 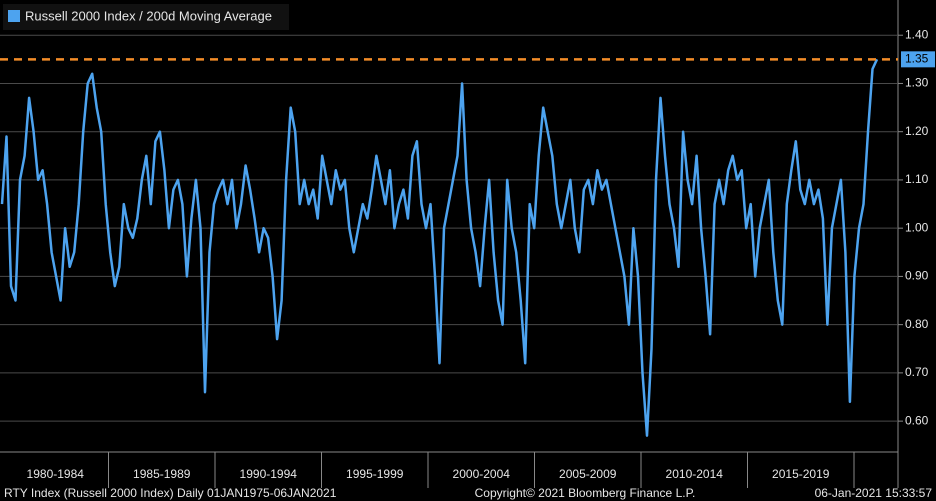 I want to click on x-tick-label: 1990-1994, so click(x=269, y=474).